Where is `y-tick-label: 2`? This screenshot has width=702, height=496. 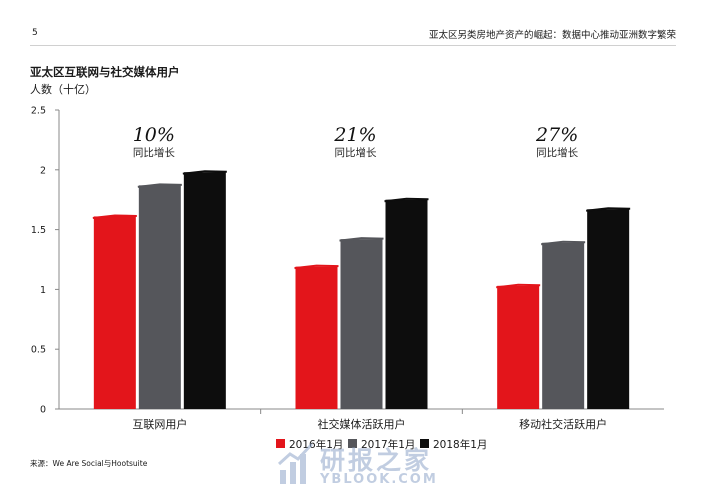
y-tick-label: 2 is located at coordinates (43, 170).